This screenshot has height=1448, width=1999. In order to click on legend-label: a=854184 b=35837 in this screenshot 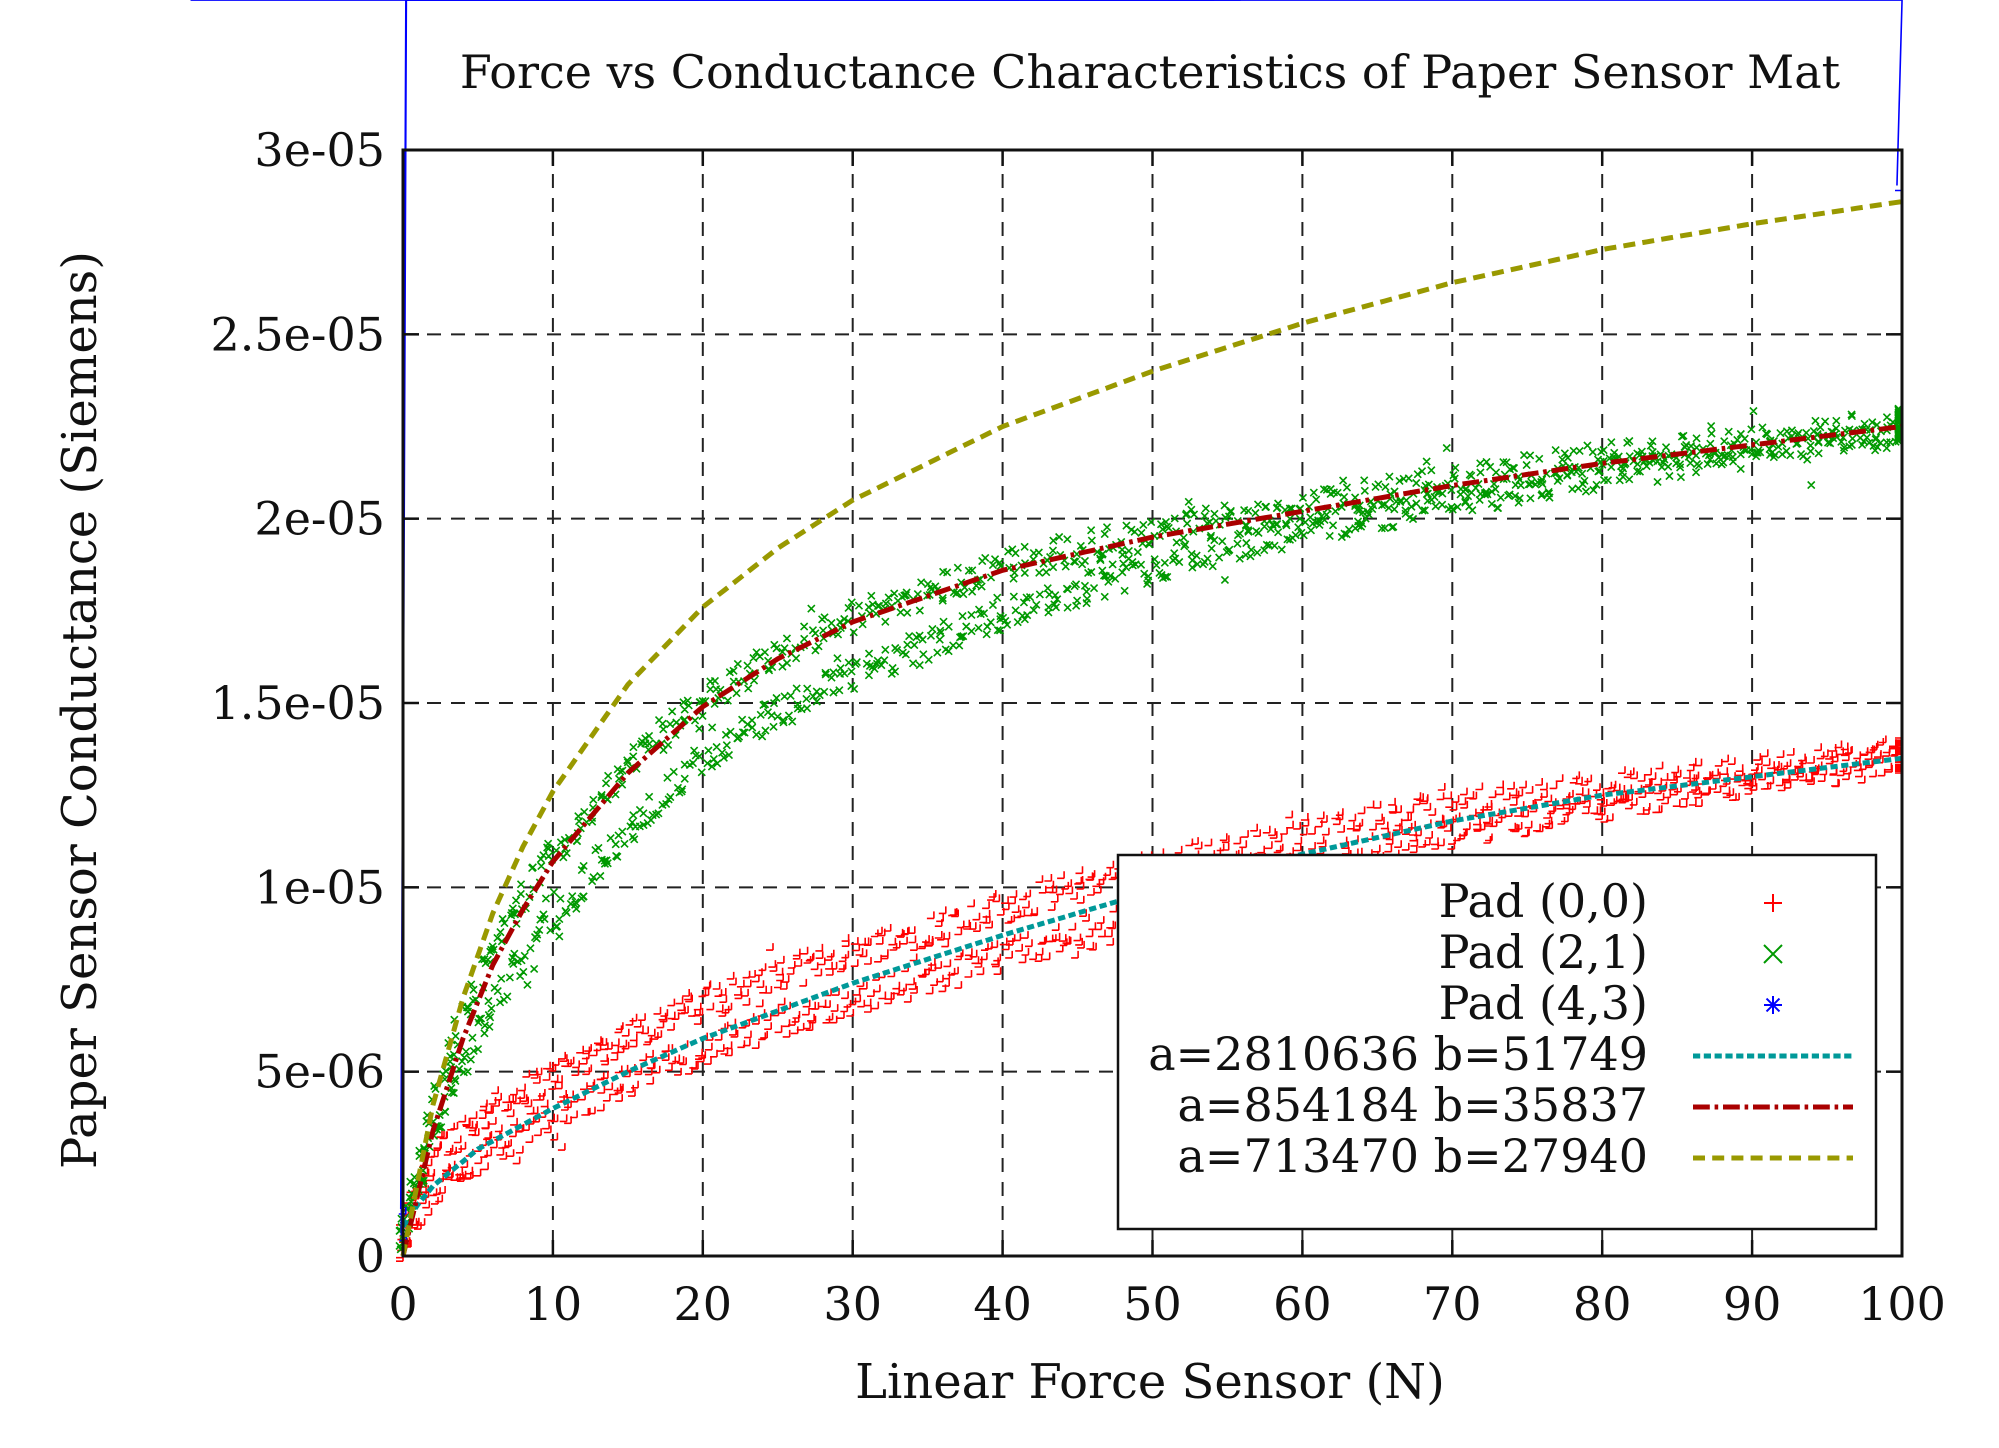, I will do `click(1412, 1105)`.